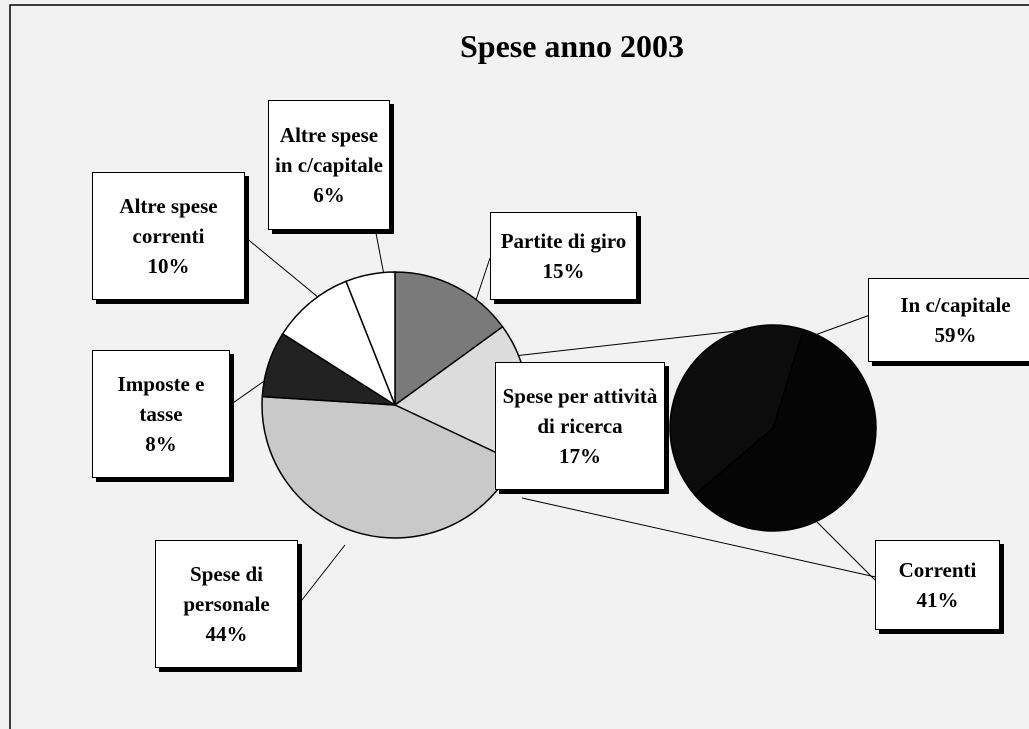  I want to click on data-label: Imposte e tasse 8%, so click(161, 414).